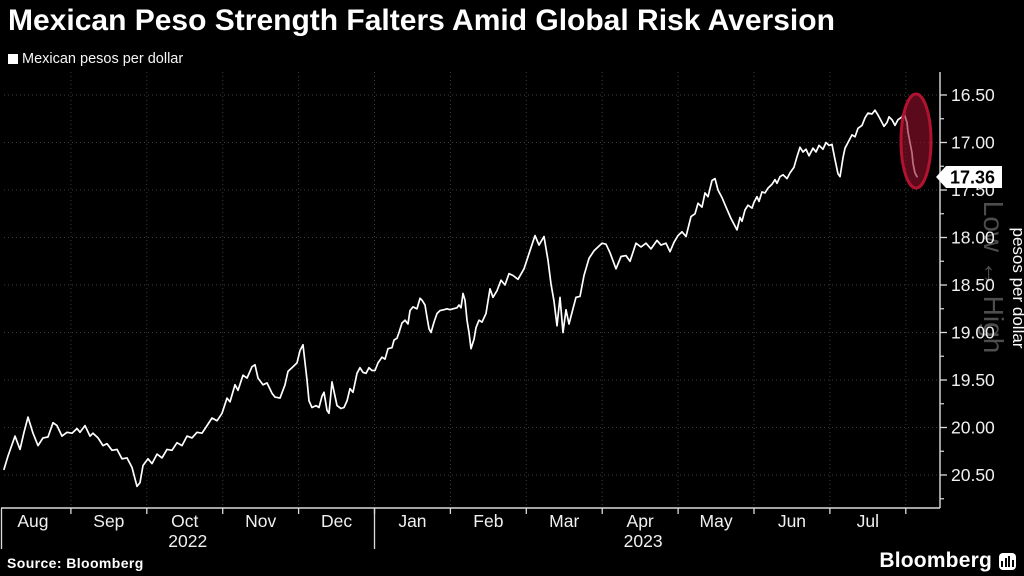  Describe the element at coordinates (103, 59) in the screenshot. I see `legend-label: Mexican pesos per dollar` at that location.